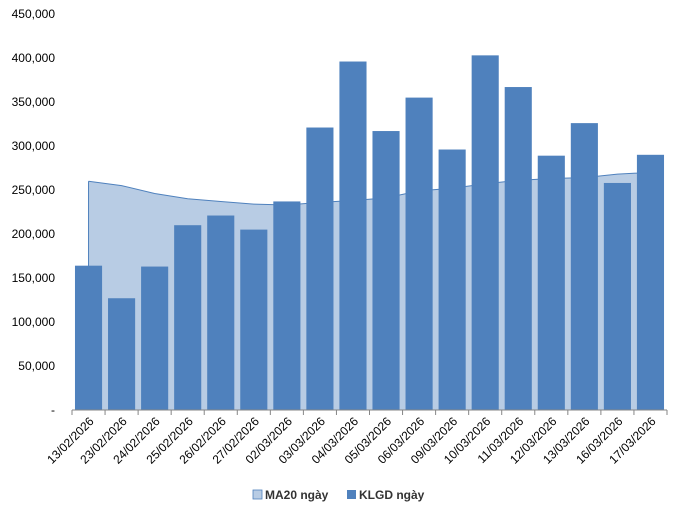 This screenshot has height=507, width=674. What do you see at coordinates (36, 366) in the screenshot?
I see `y-tick-label: 50,000` at bounding box center [36, 366].